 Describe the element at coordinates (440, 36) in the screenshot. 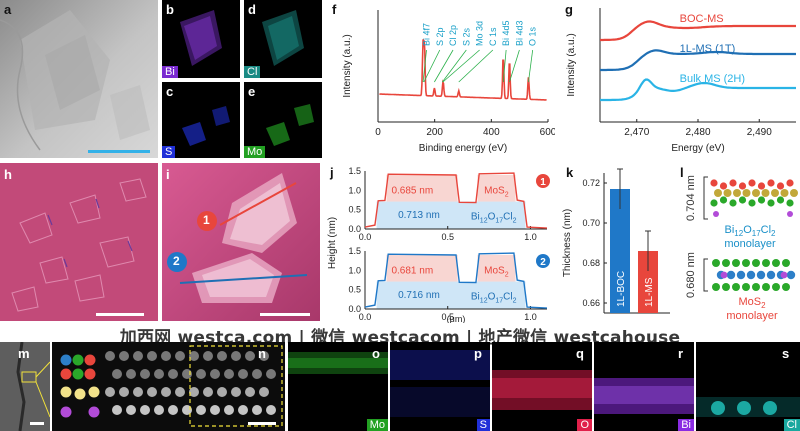

I see `xps-peak-label: S 2p` at that location.